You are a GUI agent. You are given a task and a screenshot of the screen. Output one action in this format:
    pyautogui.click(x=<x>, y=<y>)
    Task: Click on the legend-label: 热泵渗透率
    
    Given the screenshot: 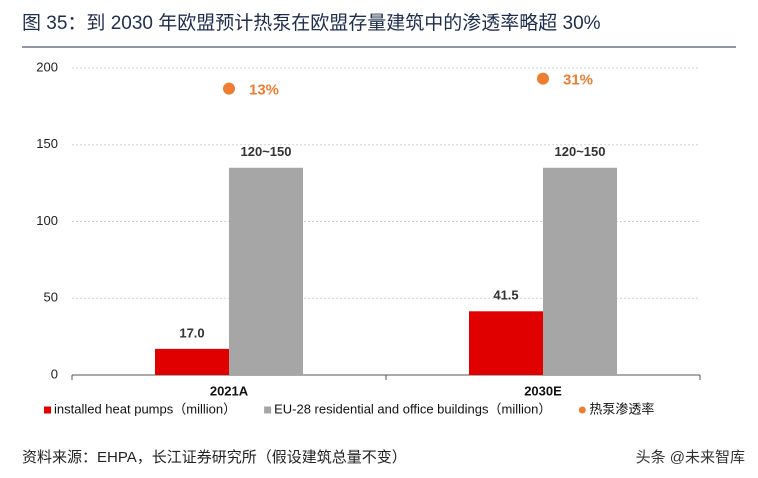 What is the action you would take?
    pyautogui.click(x=621, y=408)
    